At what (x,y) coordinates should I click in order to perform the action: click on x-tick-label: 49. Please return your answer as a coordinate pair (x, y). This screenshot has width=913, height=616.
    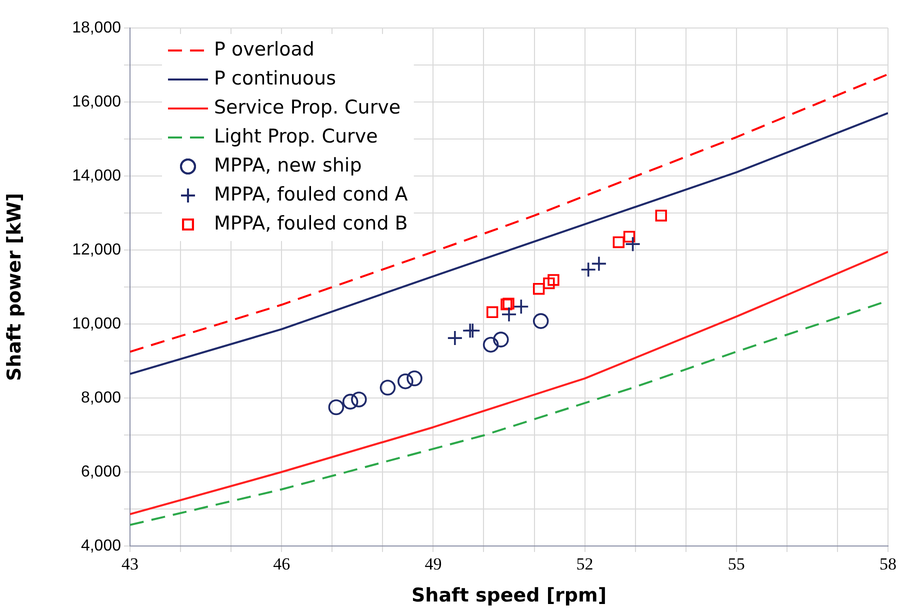
    Looking at the image, I should click on (433, 564).